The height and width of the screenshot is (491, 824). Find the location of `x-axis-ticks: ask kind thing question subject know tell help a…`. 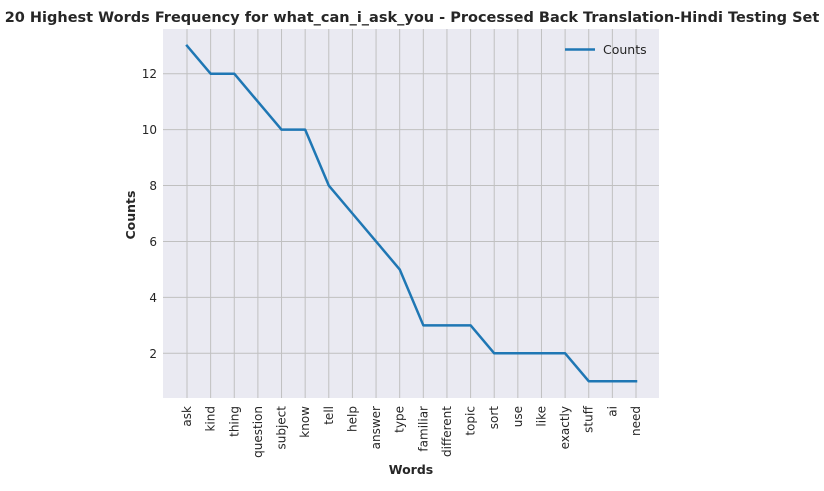

x-axis-ticks: ask kind thing question subject know tell help a… is located at coordinates (411, 431).